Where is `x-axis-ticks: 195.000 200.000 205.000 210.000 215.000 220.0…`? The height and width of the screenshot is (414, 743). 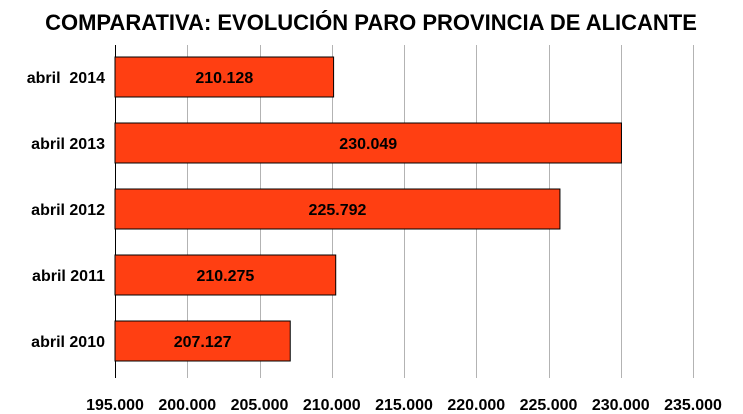 x-axis-ticks: 195.000 200.000 205.000 210.000 215.000 220.0… is located at coordinates (404, 405).